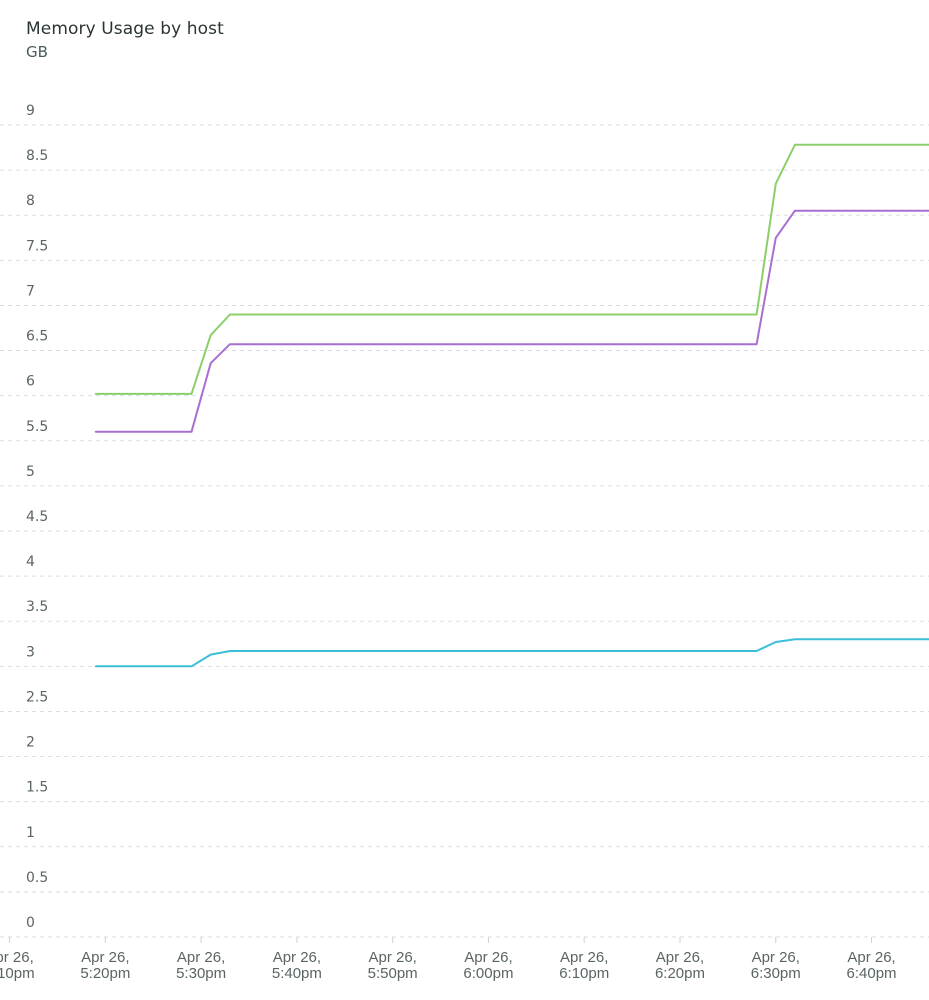 This screenshot has width=929, height=1000. What do you see at coordinates (17, 965) in the screenshot?
I see `x-tick-label: Apr 26,5:10pm` at bounding box center [17, 965].